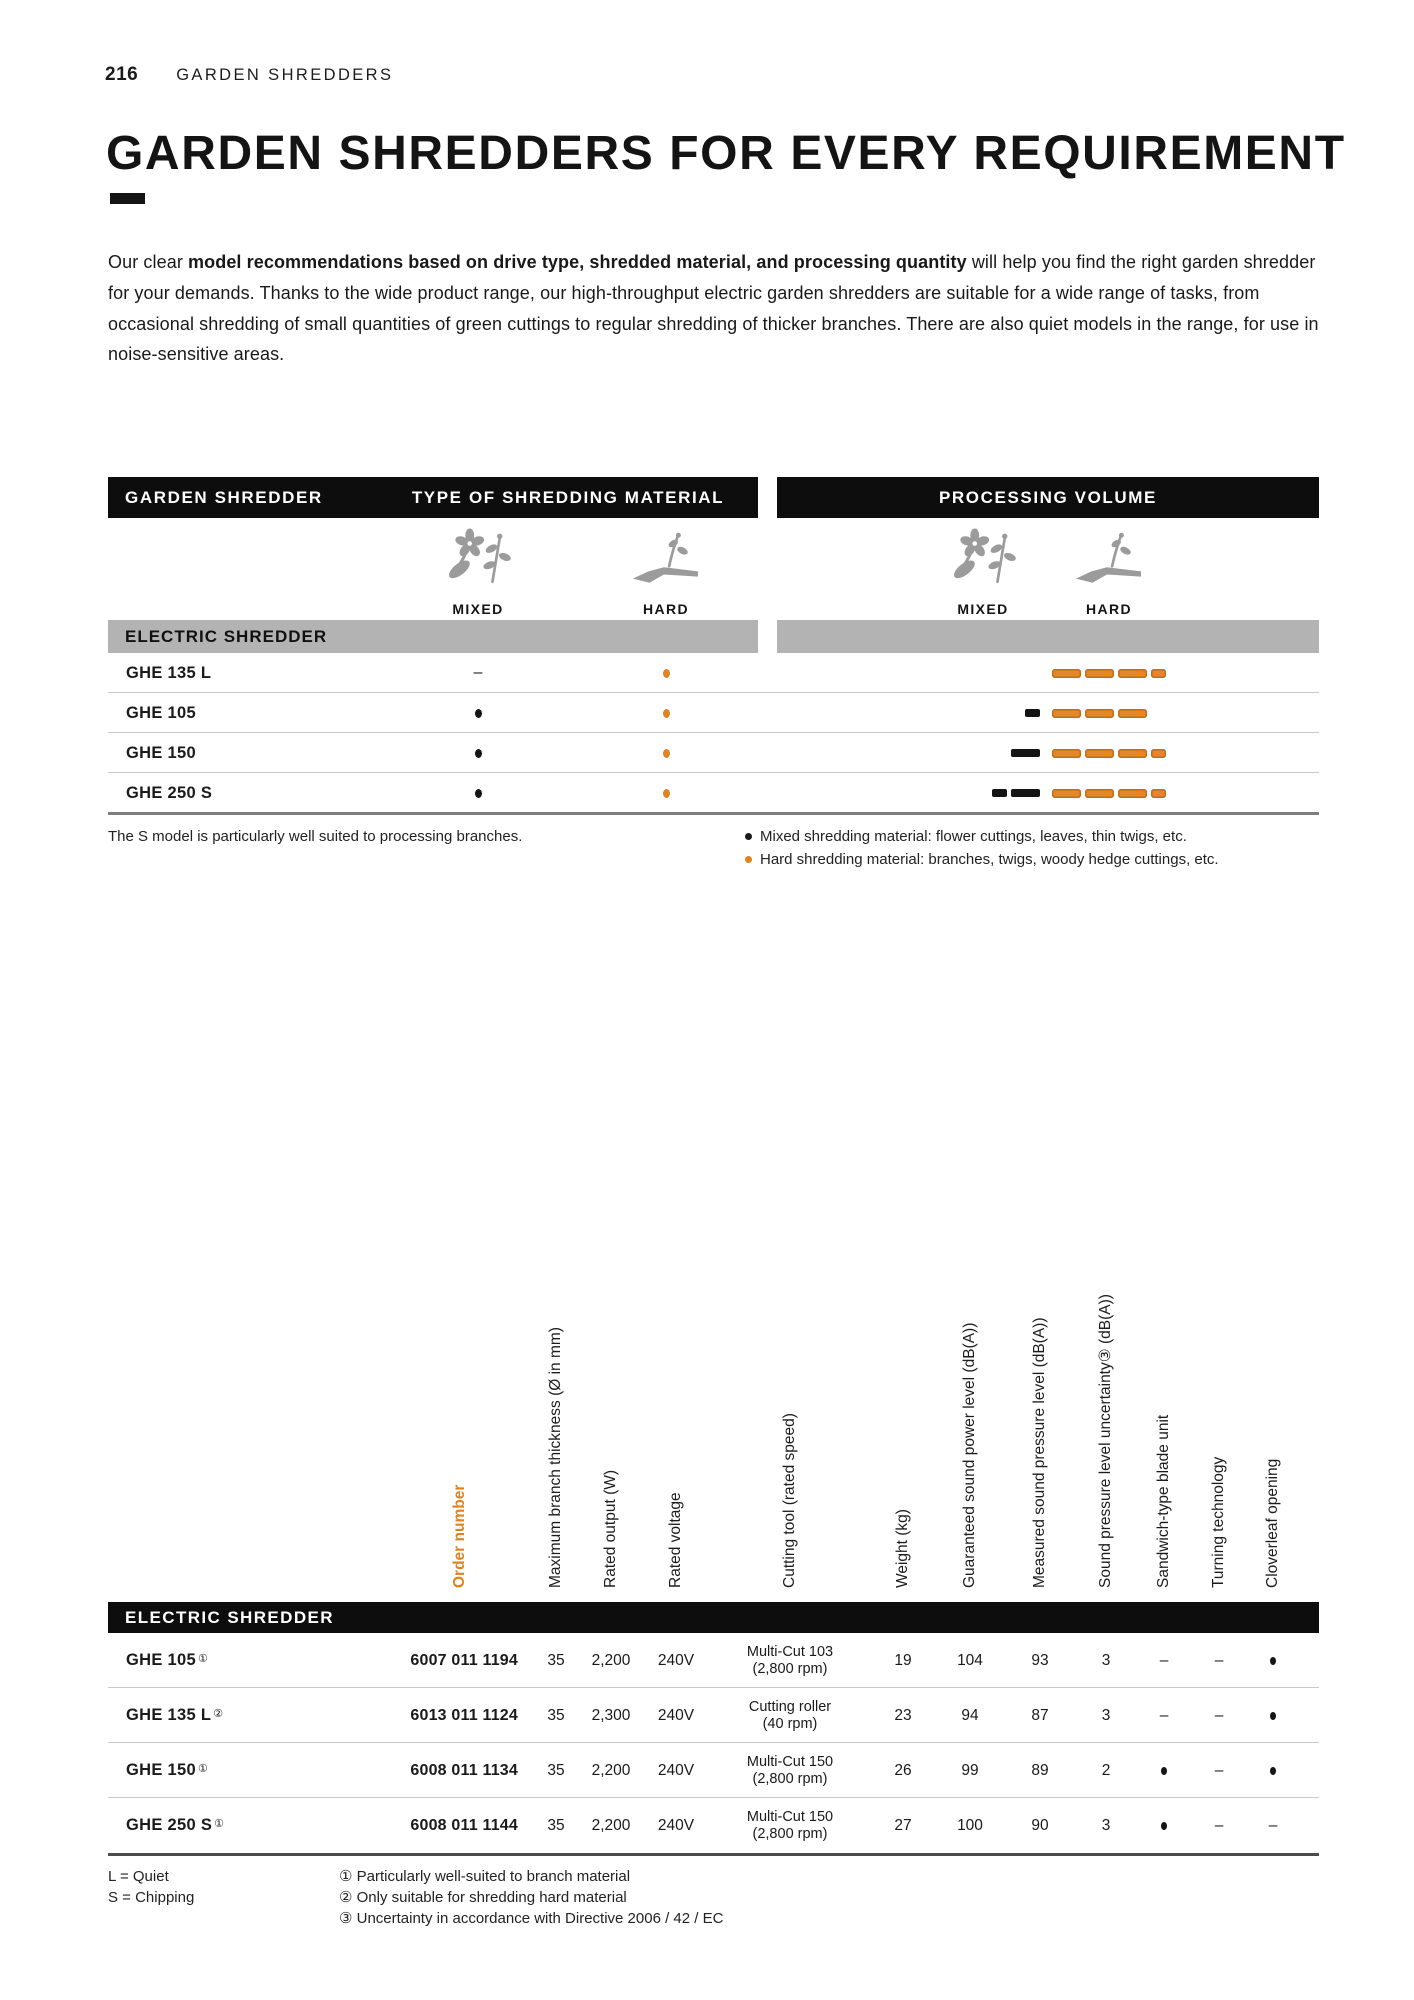  What do you see at coordinates (161, 712) in the screenshot?
I see `model-name: GHE 105` at bounding box center [161, 712].